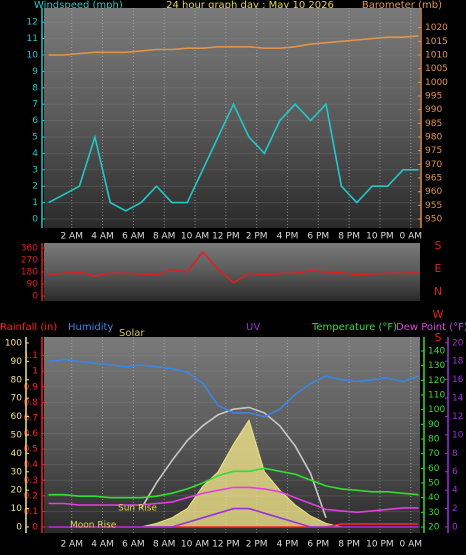 This screenshot has height=555, width=466. Describe the element at coordinates (31, 418) in the screenshot. I see `y-tick-label: 0.7` at that location.